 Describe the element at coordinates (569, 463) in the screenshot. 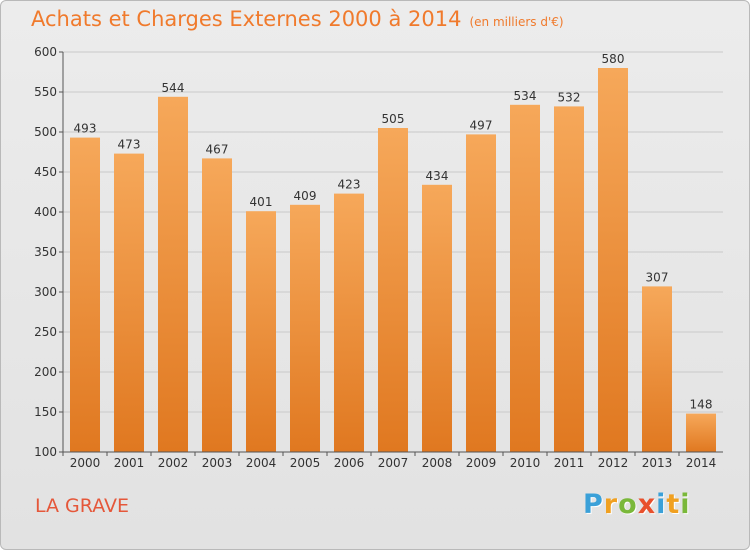

I see `x-tick-label: 2011` at that location.